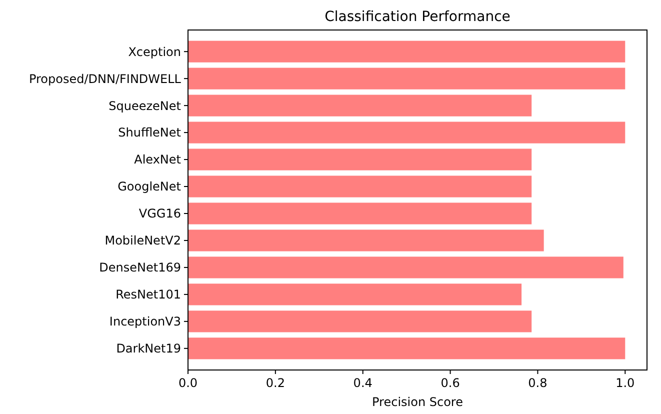 The width and height of the screenshot is (661, 414). I want to click on y-tick-label: ResNet101, so click(148, 295).